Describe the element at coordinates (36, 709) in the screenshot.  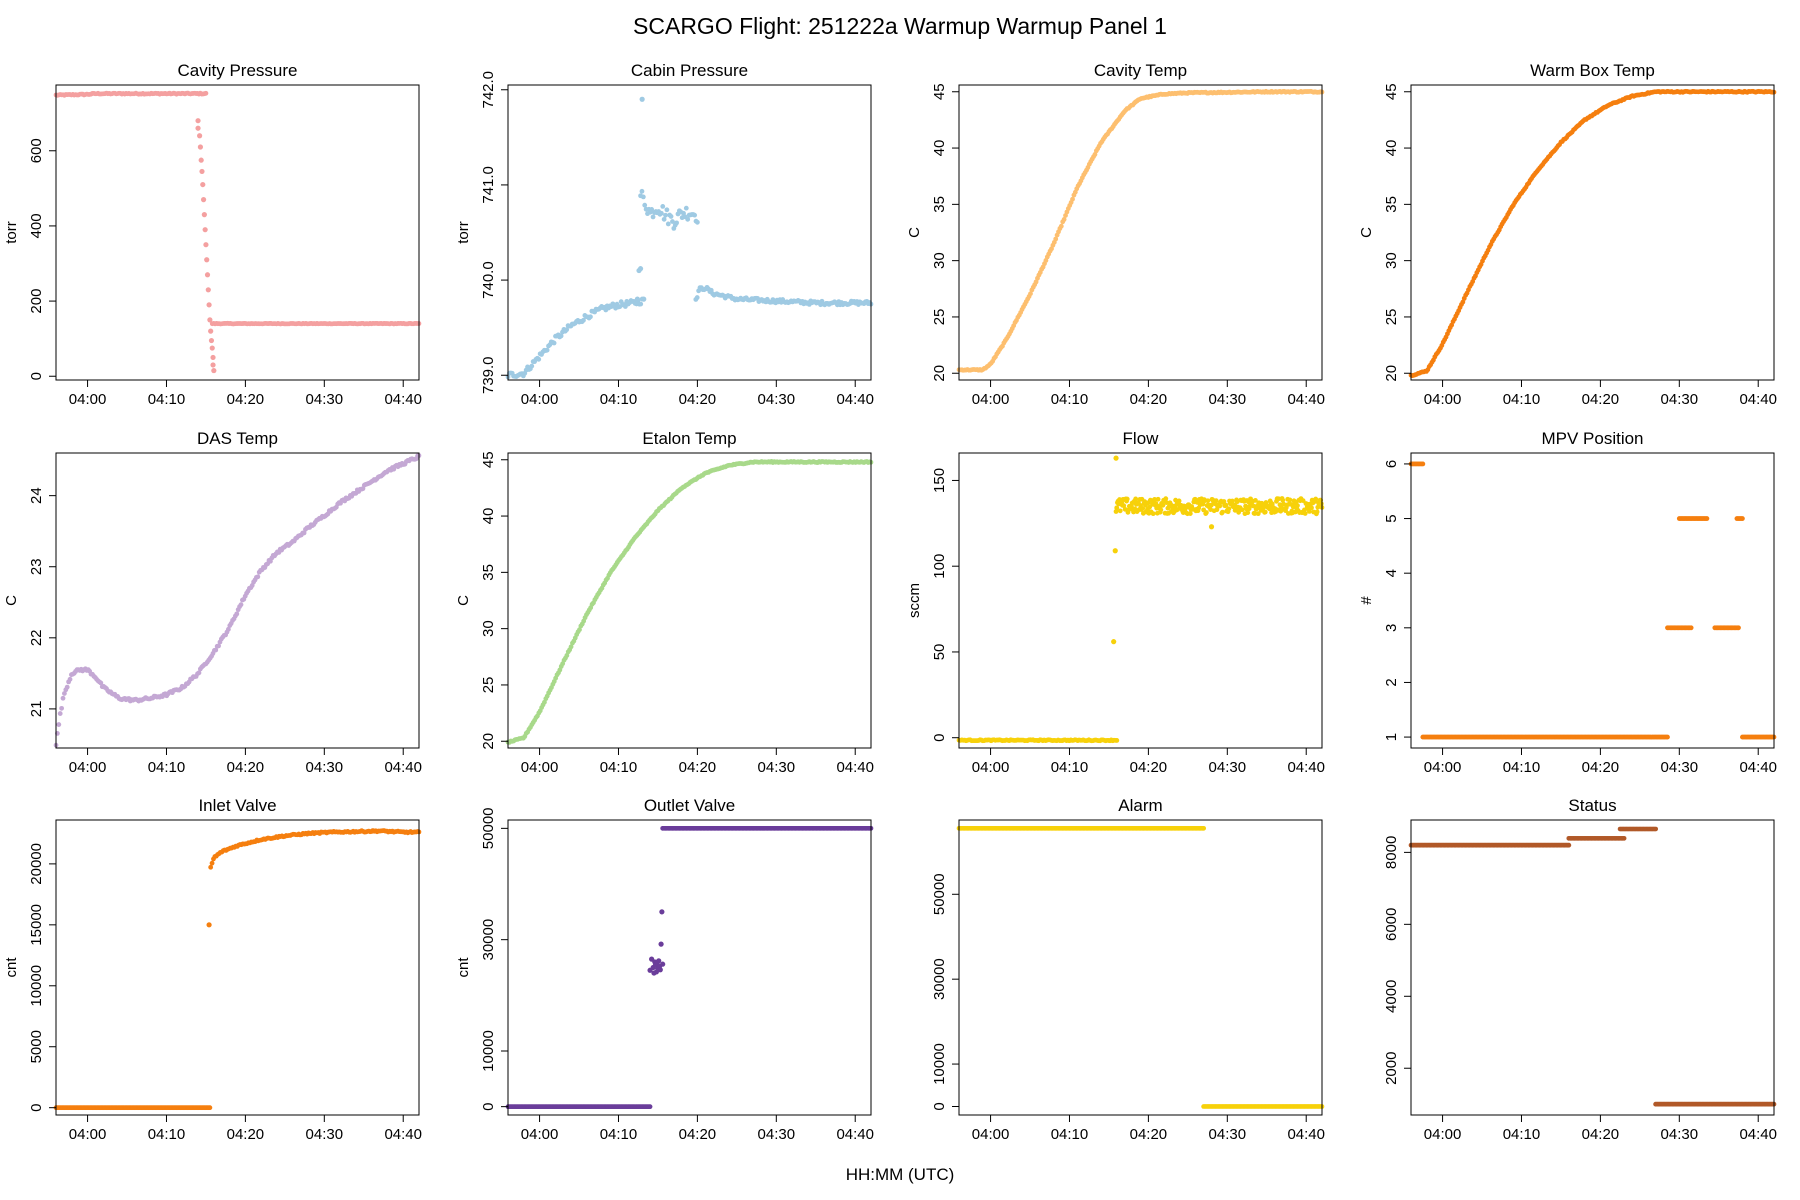
I see `panel-das-temp-y-tick-label: 21` at that location.